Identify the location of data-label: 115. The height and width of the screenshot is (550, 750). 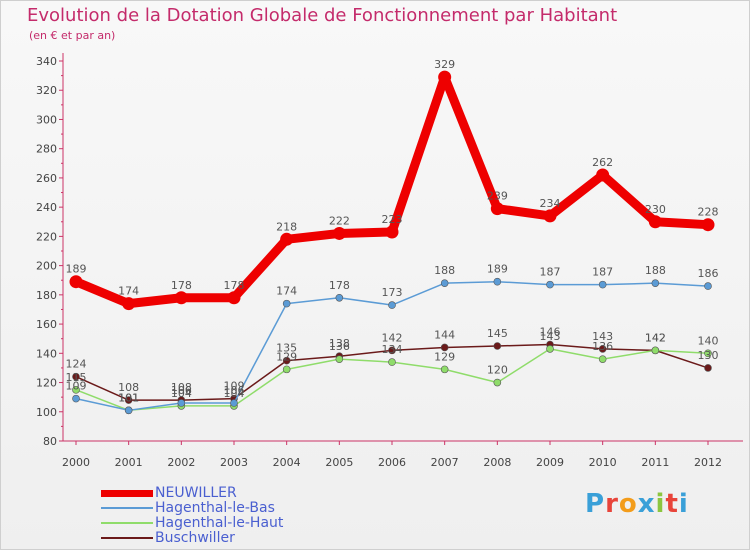
(76, 377).